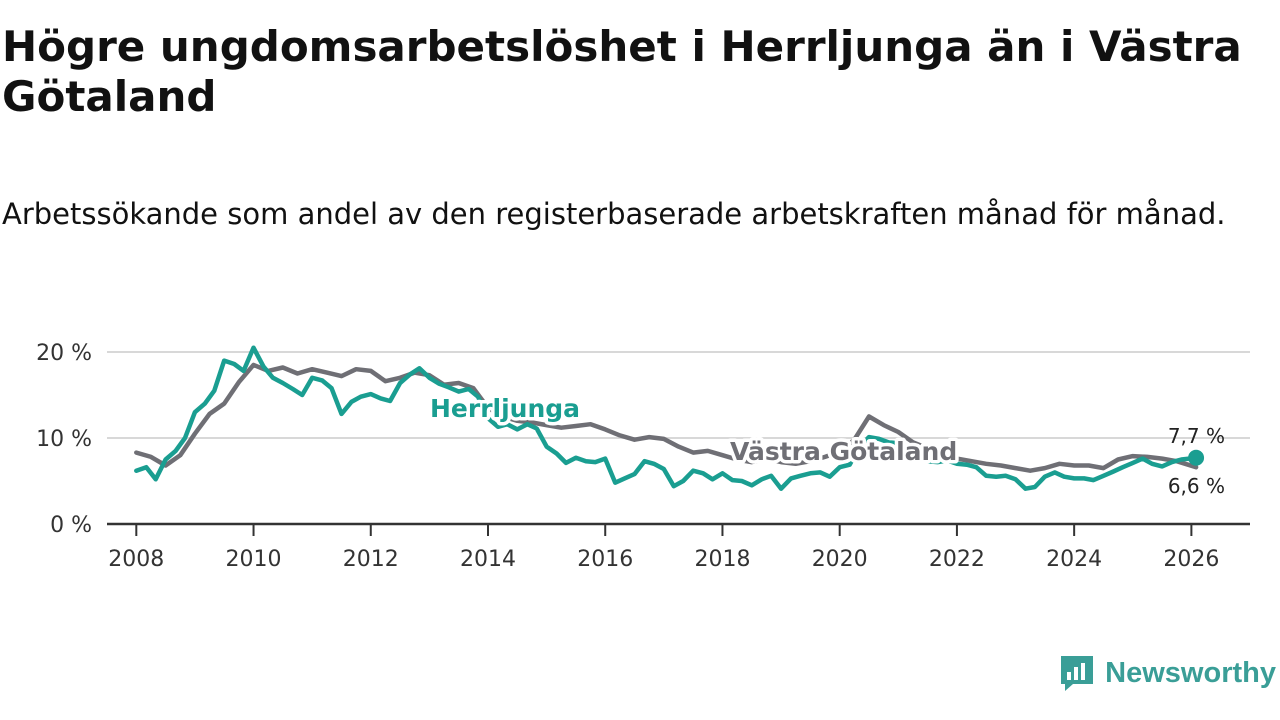 This screenshot has height=720, width=1280. Describe the element at coordinates (505, 408) in the screenshot. I see `series-label-herrljunga: Herrljunga` at that location.